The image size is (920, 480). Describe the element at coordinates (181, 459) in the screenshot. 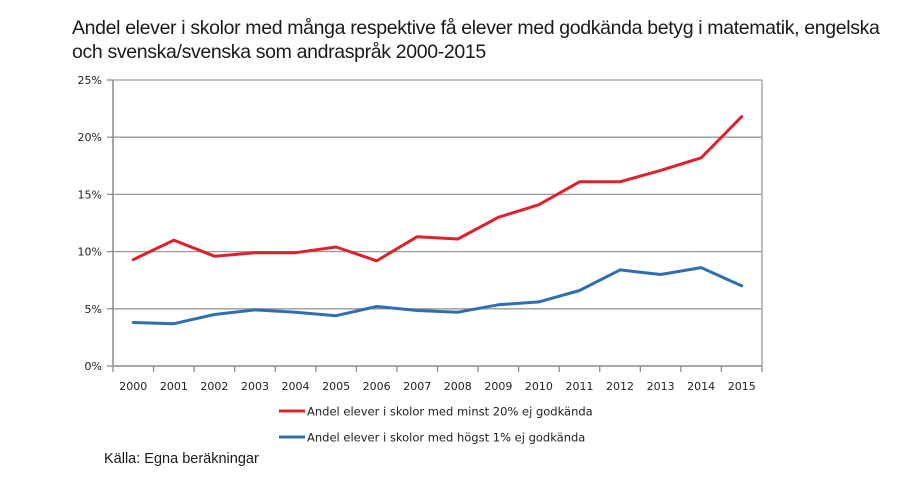

I see `source-note: Källa: Egna beräkningar` at that location.